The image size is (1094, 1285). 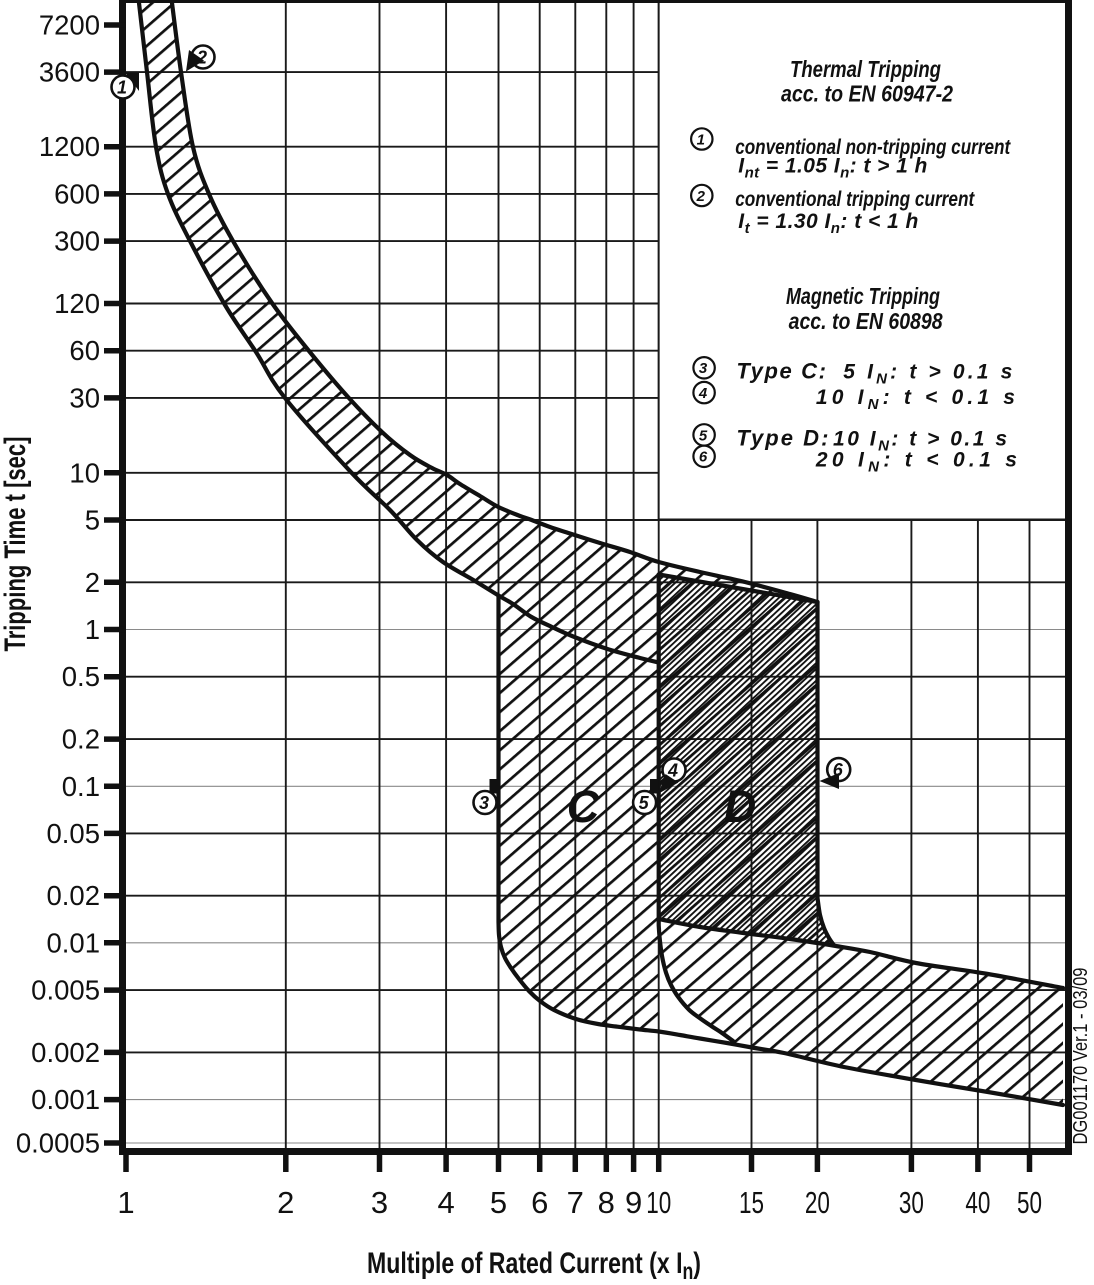 What do you see at coordinates (1029, 1202) in the screenshot?
I see `svg-text: 50` at bounding box center [1029, 1202].